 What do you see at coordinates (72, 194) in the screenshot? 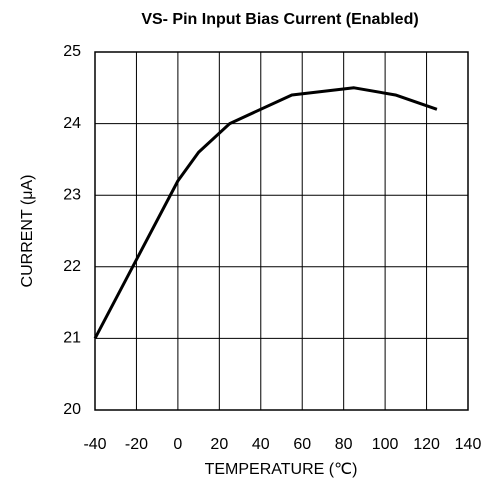
I see `y-tick-label: 23` at bounding box center [72, 194].